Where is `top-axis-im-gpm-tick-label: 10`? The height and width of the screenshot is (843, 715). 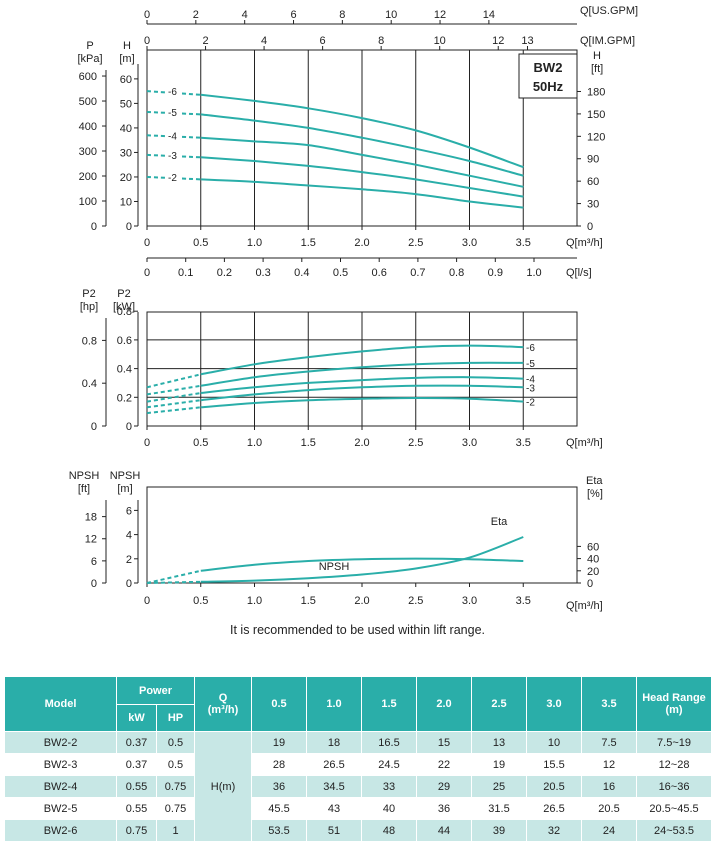
top-axis-im-gpm-tick-label: 10 is located at coordinates (440, 41).